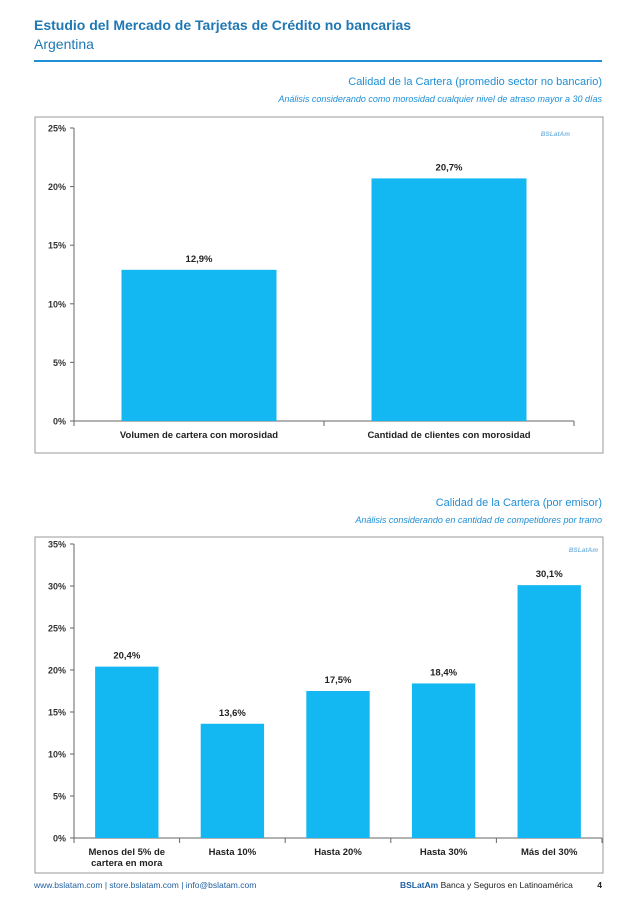  Describe the element at coordinates (555, 134) in the screenshot. I see `chart1-watermark: BSLatAm` at that location.